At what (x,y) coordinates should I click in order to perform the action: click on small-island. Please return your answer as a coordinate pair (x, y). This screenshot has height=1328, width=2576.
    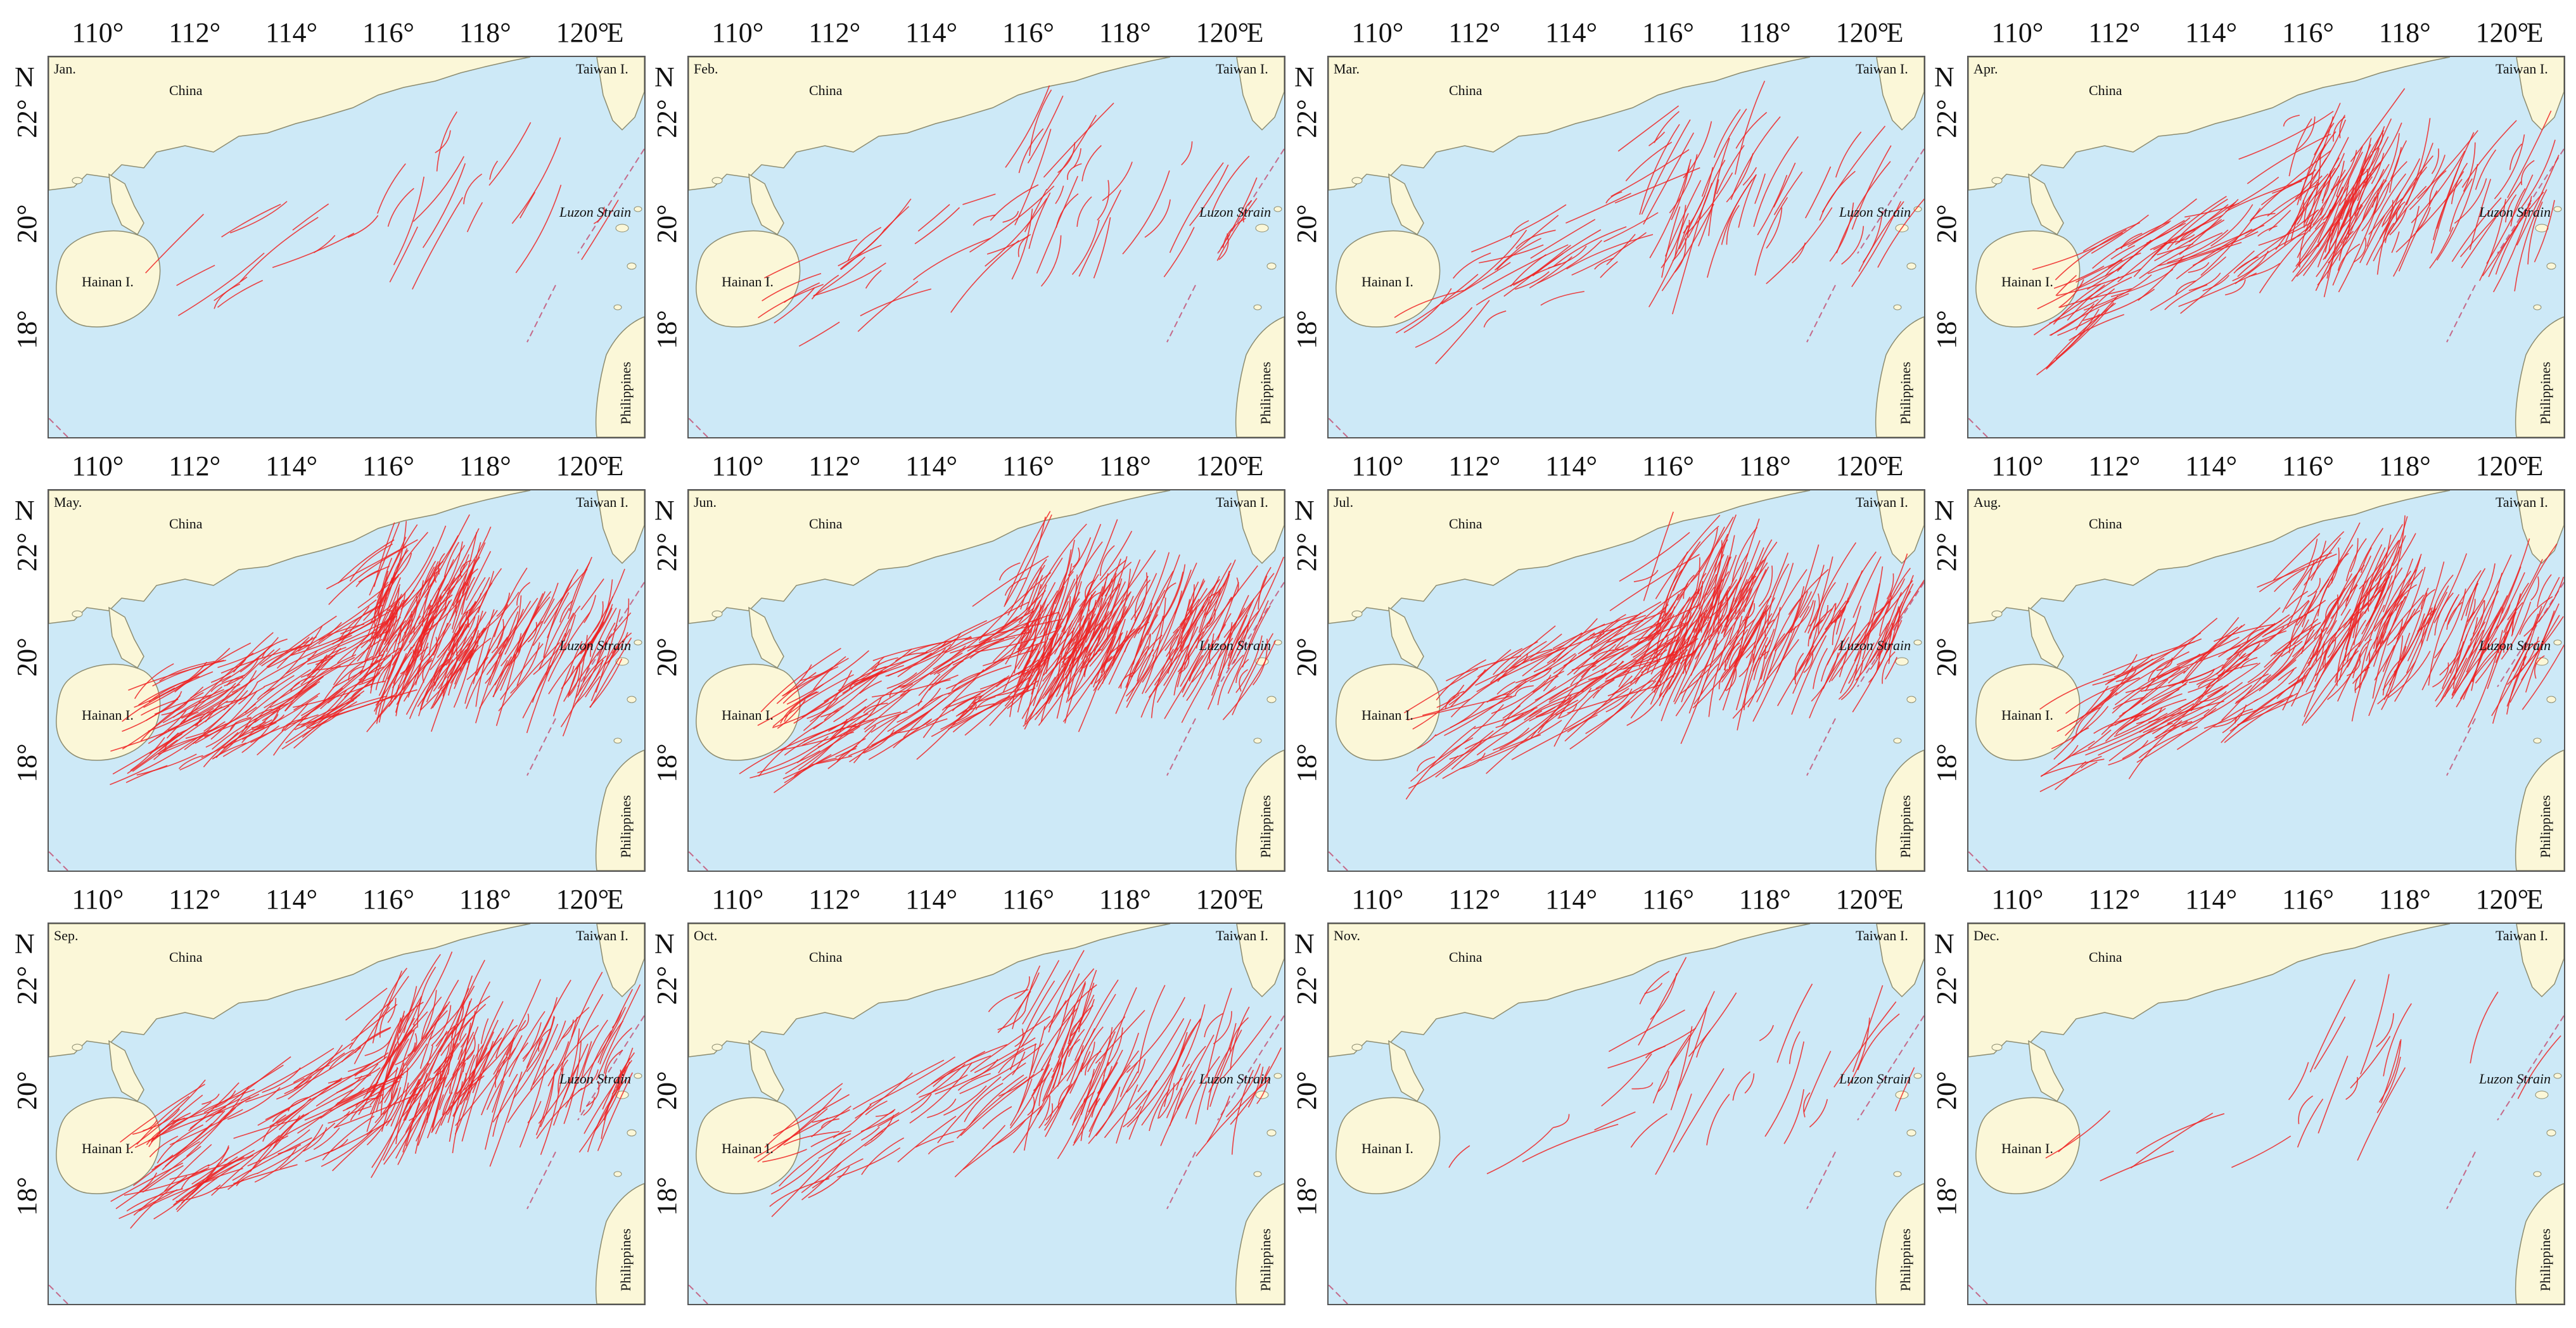
    Looking at the image, I should click on (1271, 699).